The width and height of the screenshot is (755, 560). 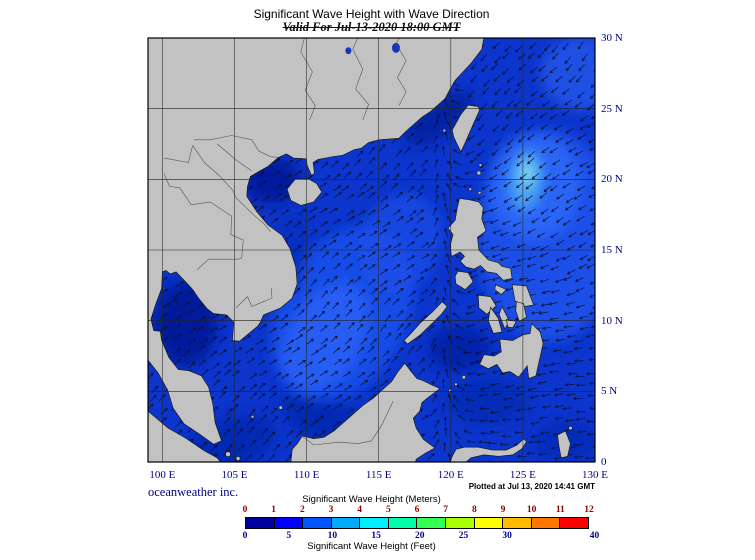 I want to click on legend-meters-title: Significant Wave Height (Meters), so click(x=371, y=499).